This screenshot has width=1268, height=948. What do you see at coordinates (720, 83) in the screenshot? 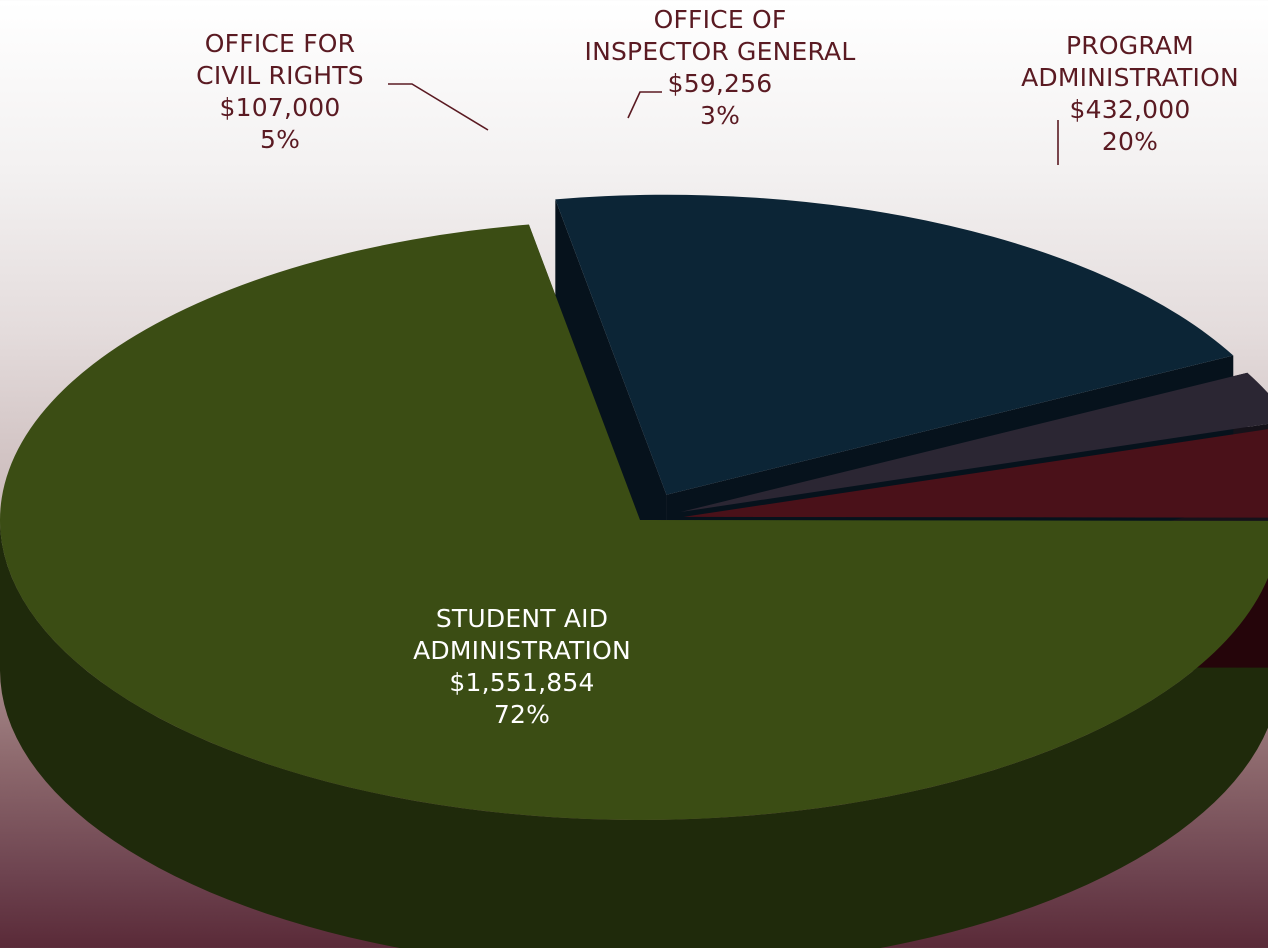
I see `slice-value: $59,256` at bounding box center [720, 83].